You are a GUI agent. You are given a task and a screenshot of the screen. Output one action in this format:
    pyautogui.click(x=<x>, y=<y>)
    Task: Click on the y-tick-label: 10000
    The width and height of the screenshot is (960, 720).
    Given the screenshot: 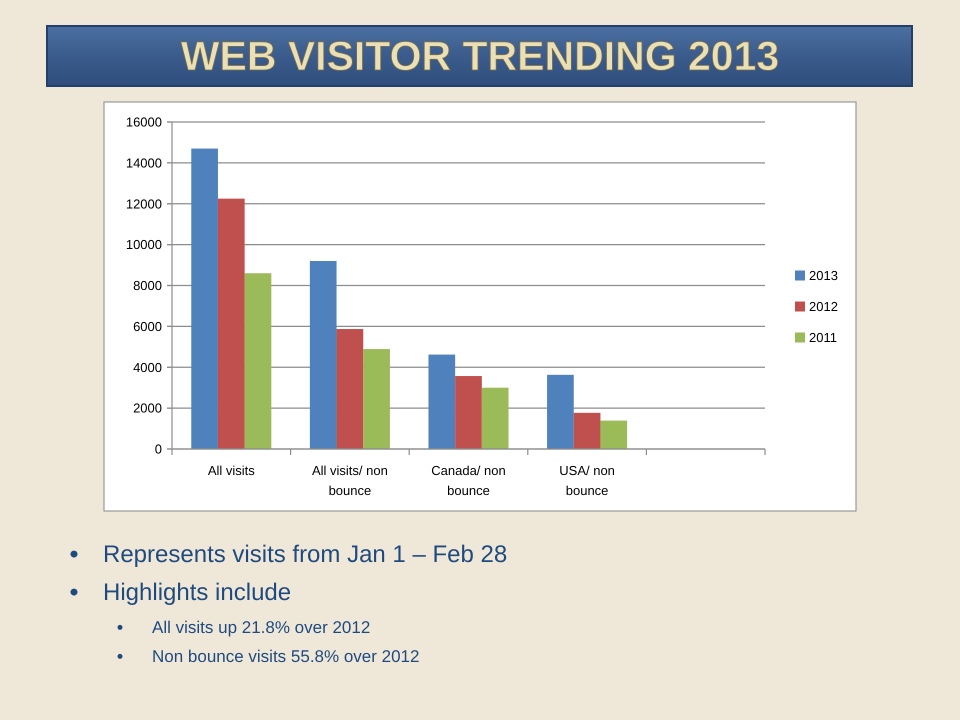 What is the action you would take?
    pyautogui.click(x=144, y=244)
    